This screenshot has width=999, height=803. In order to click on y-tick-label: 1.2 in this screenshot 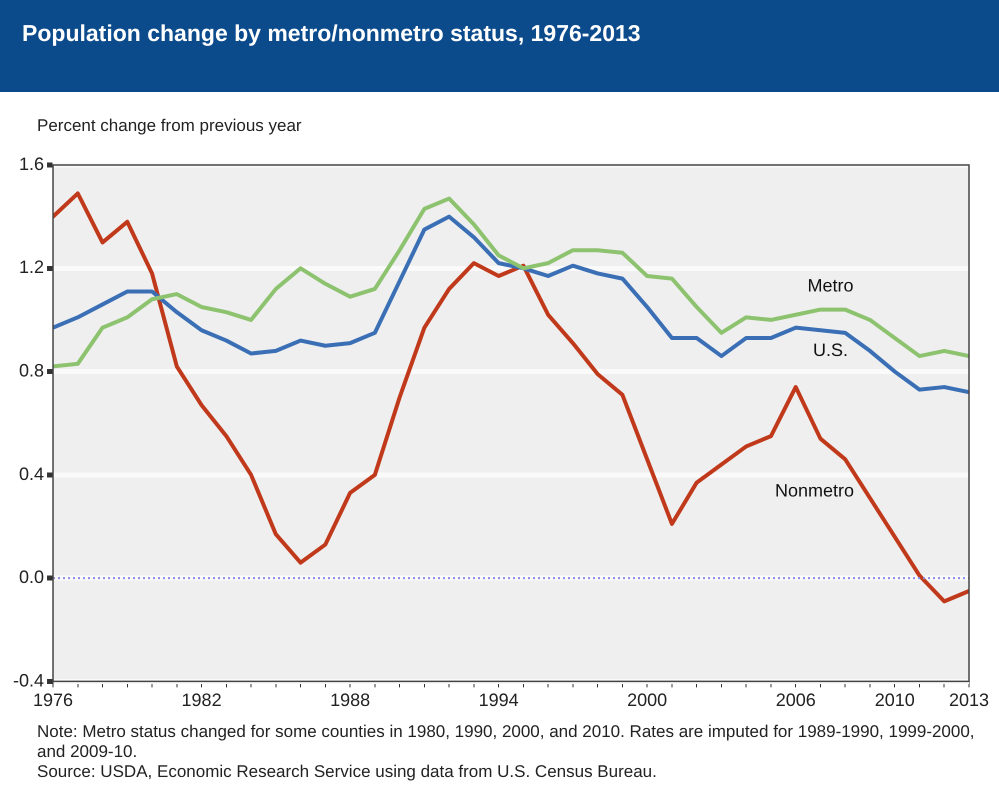, I will do `click(31, 267)`.